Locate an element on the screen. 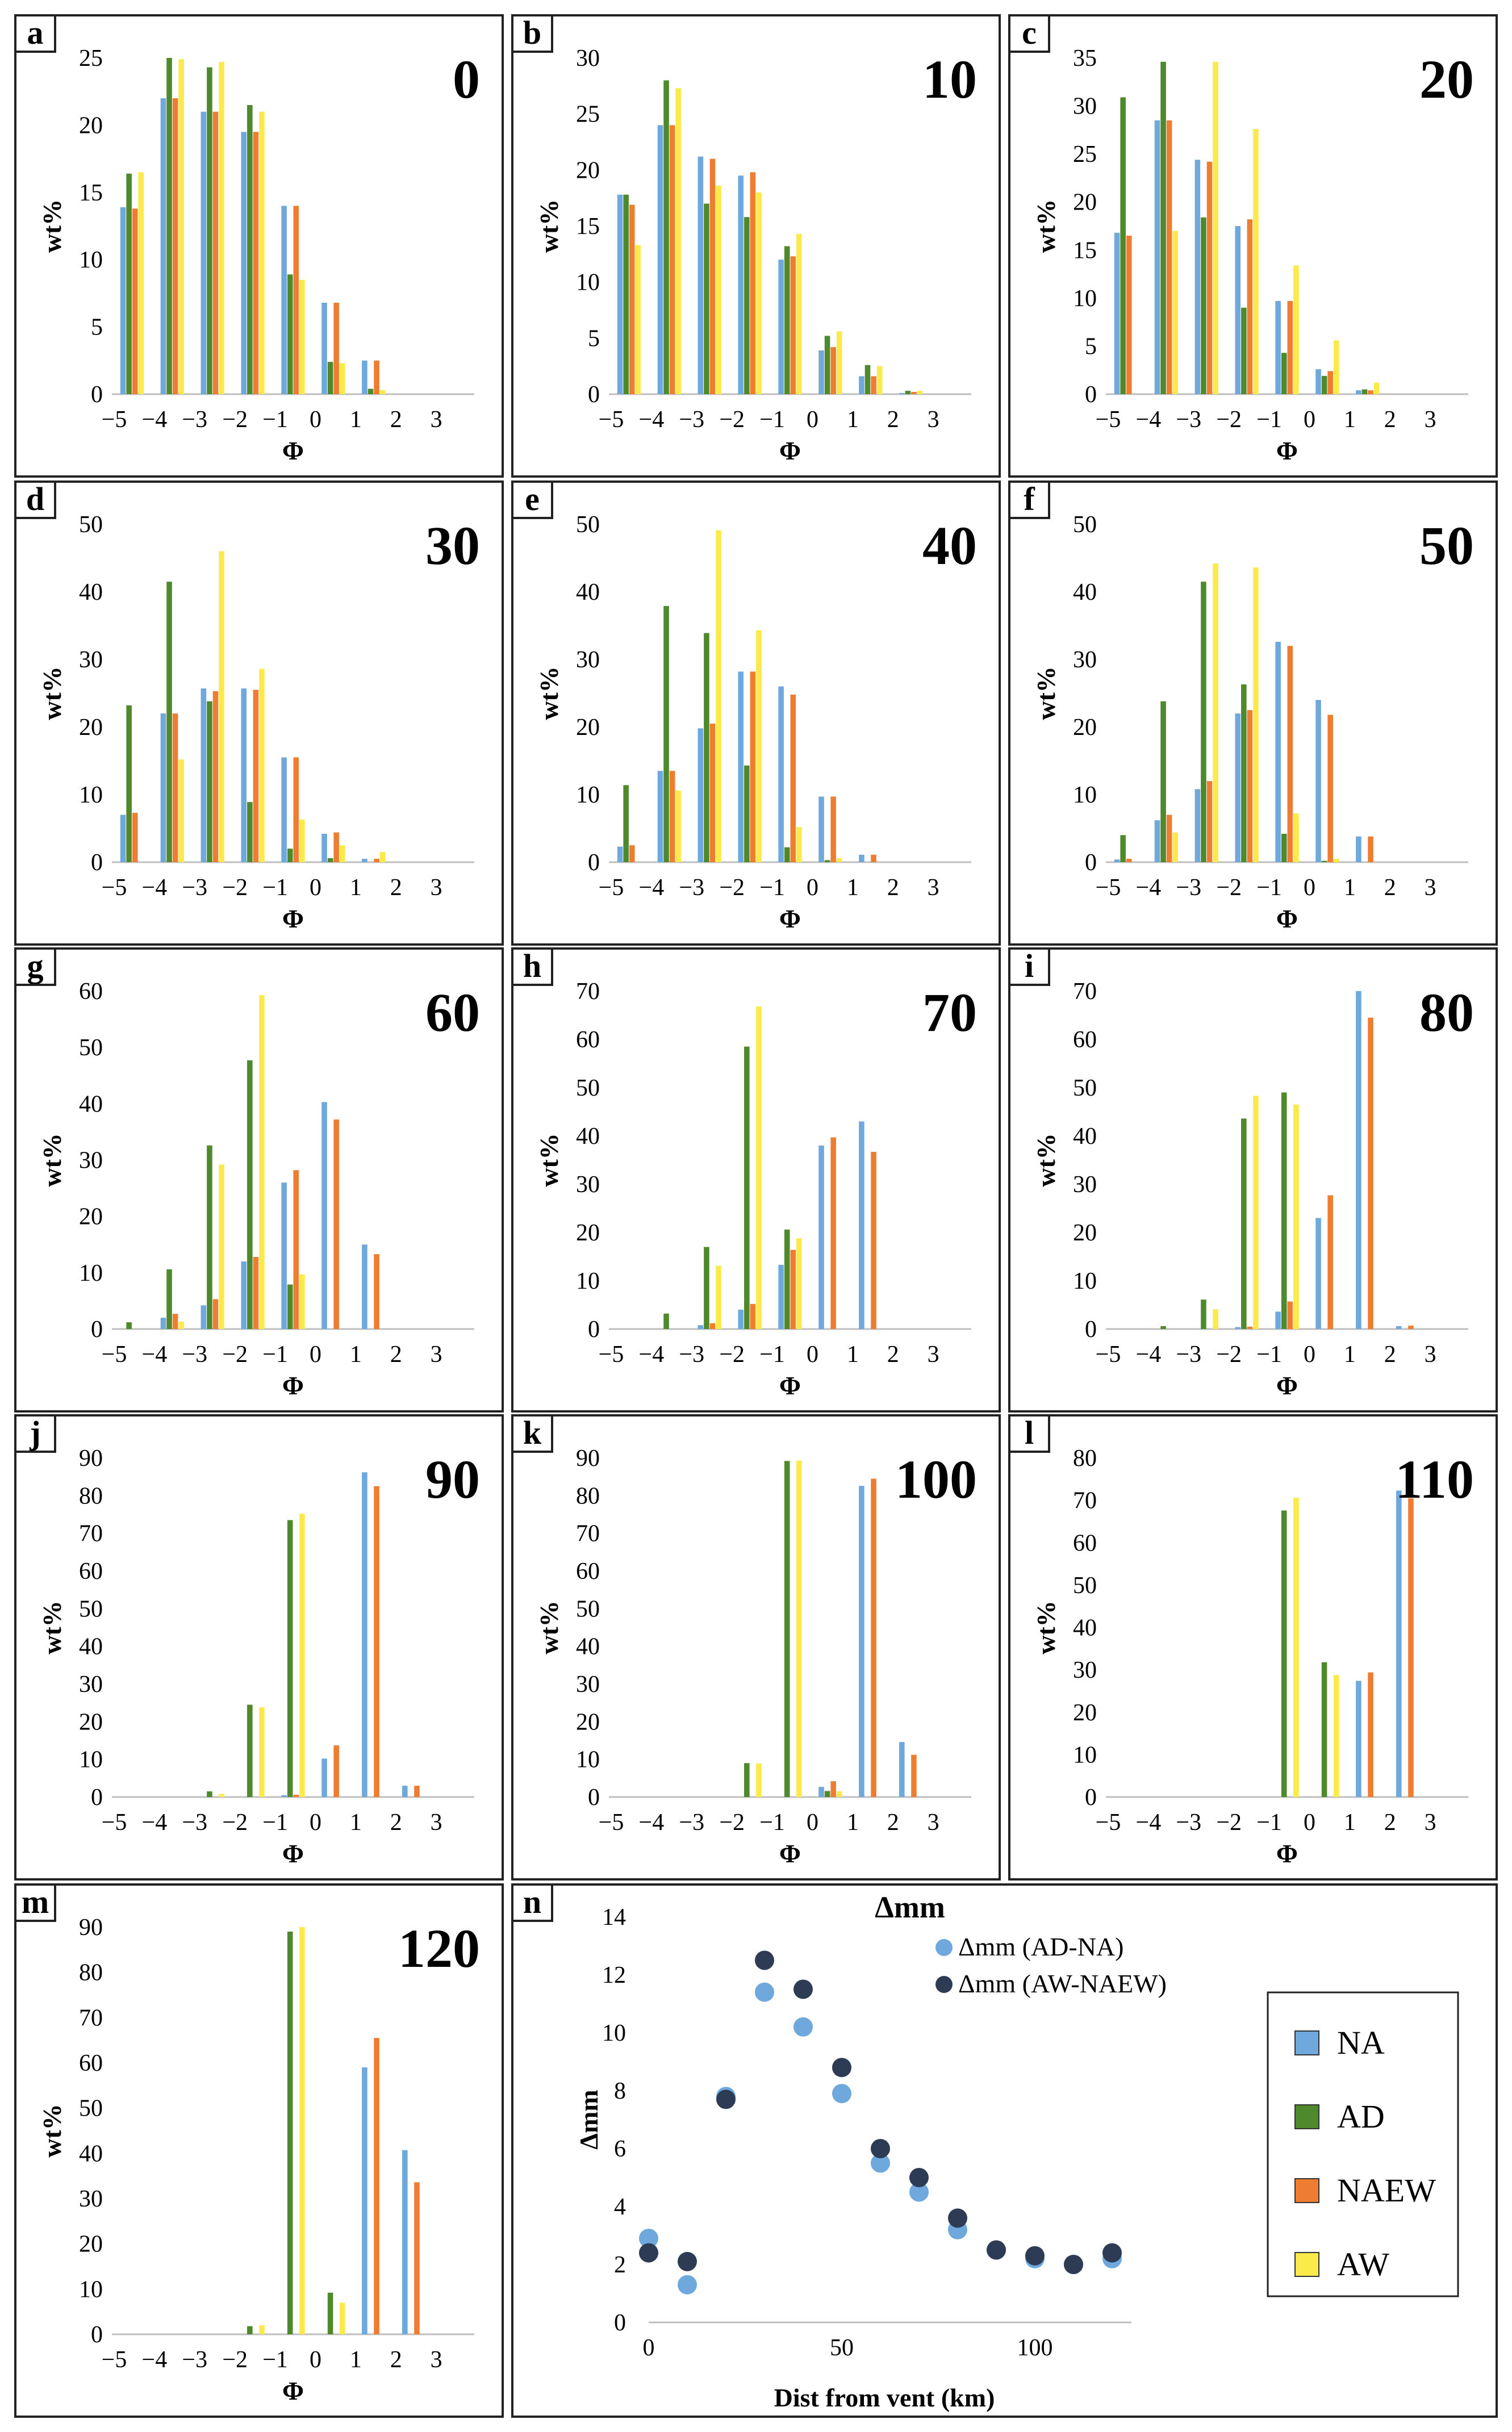 The height and width of the screenshot is (2432, 1512). x-tick-label: 0 is located at coordinates (1309, 1355).